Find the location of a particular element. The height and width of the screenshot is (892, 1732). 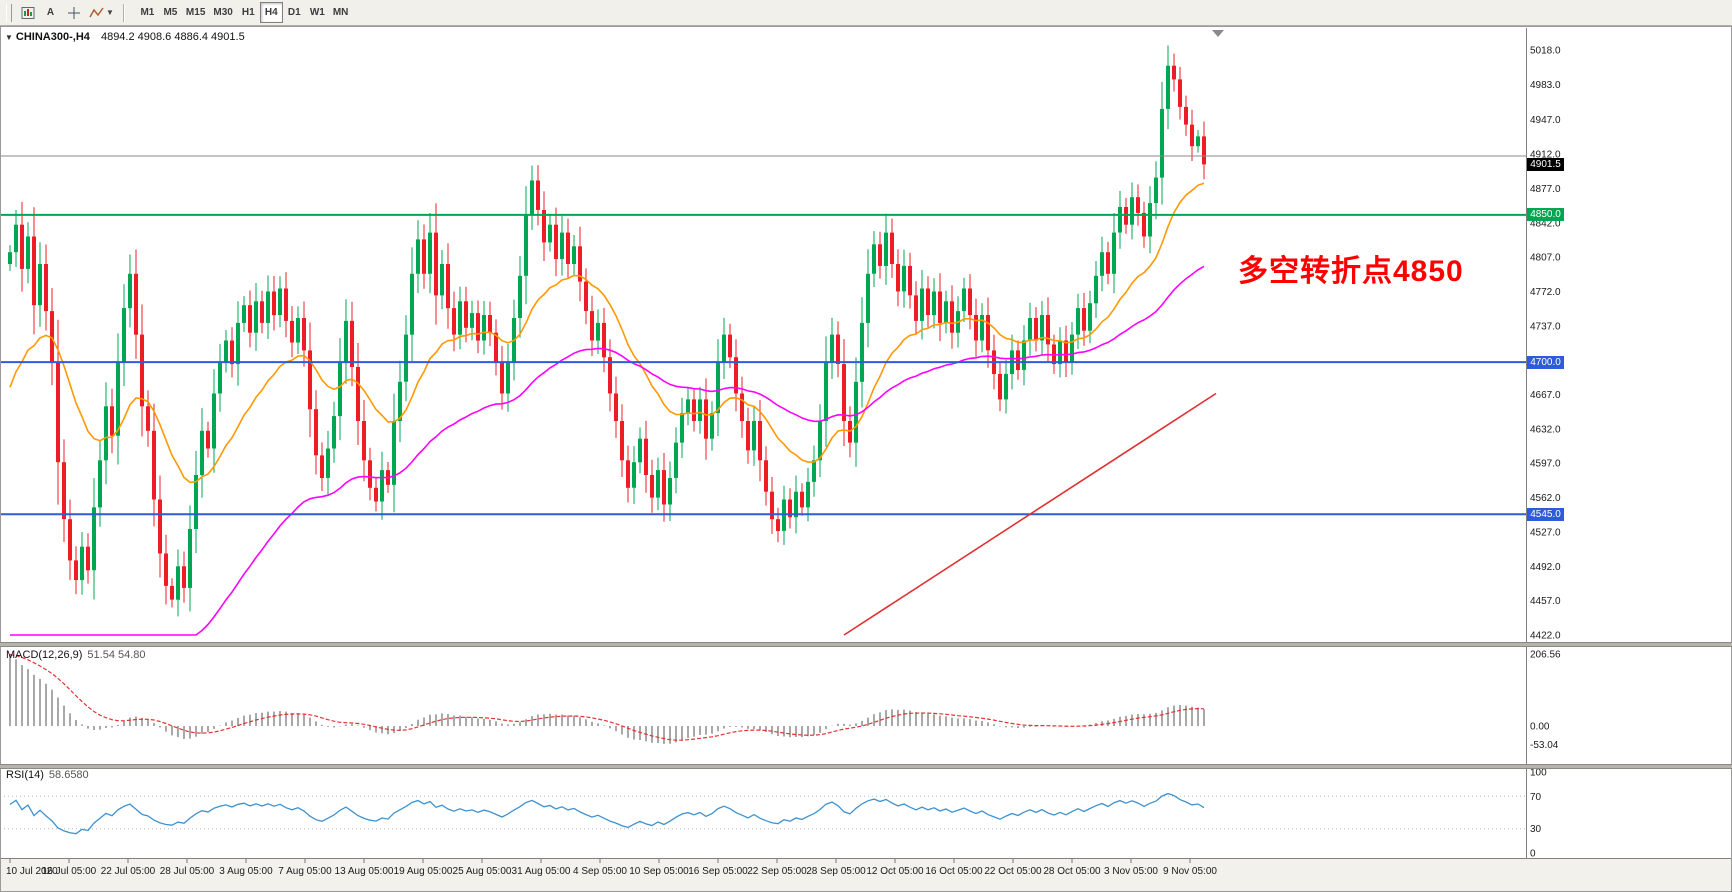

timeframe-h4: H4 is located at coordinates (271, 12).